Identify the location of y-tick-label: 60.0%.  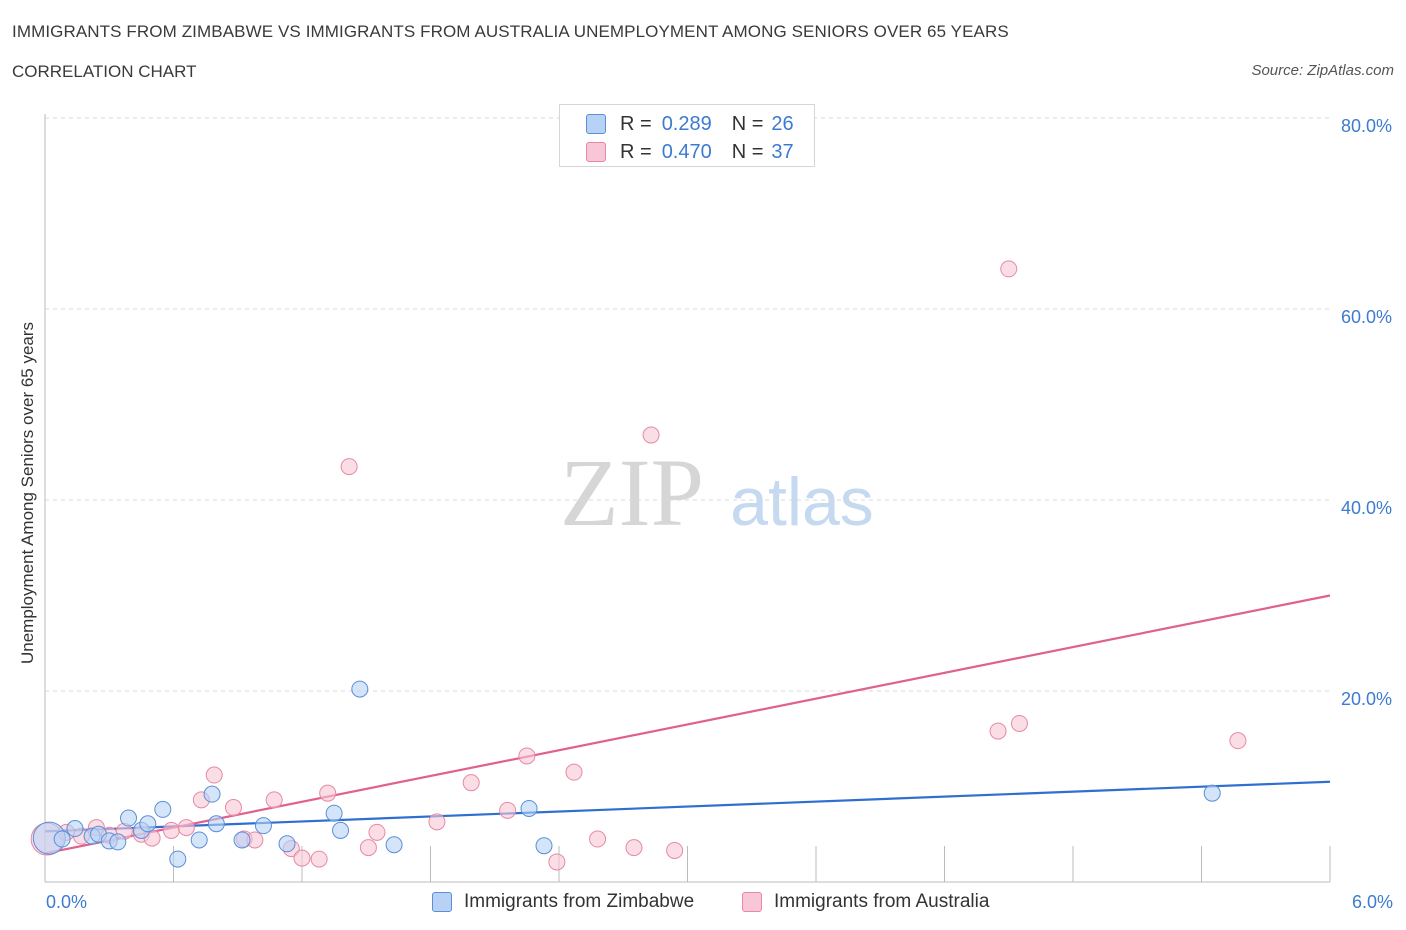
(1366, 317).